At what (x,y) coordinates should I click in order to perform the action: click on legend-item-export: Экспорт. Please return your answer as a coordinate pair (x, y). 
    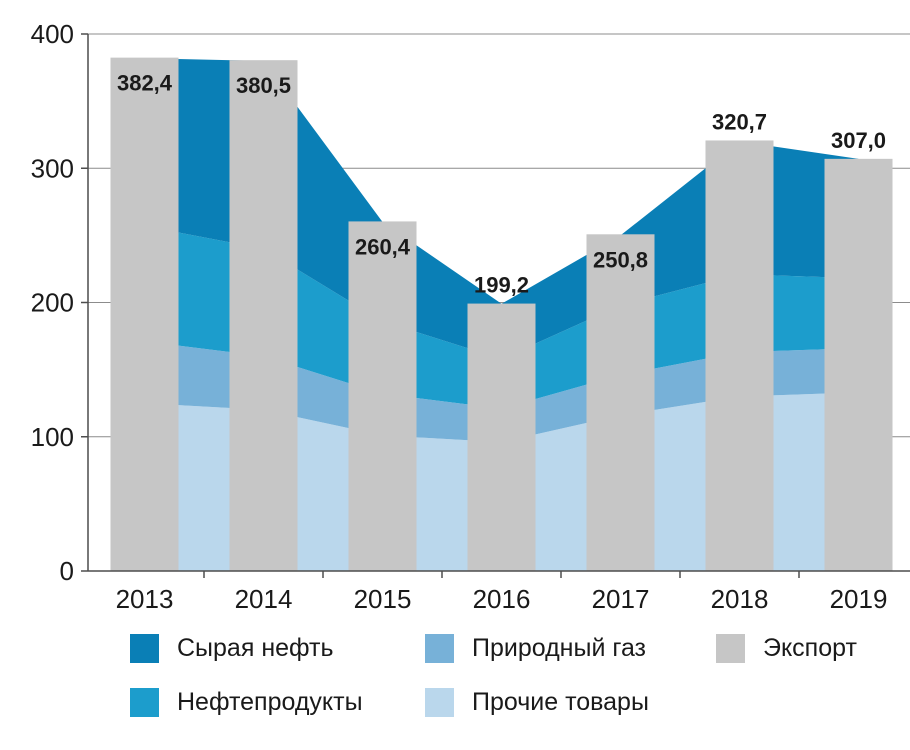
    Looking at the image, I should click on (786, 648).